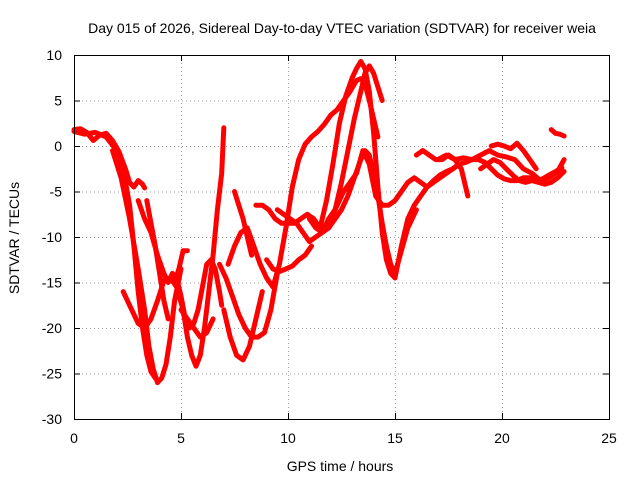 The image size is (640, 480). What do you see at coordinates (74, 438) in the screenshot?
I see `x-tick-label: 0` at bounding box center [74, 438].